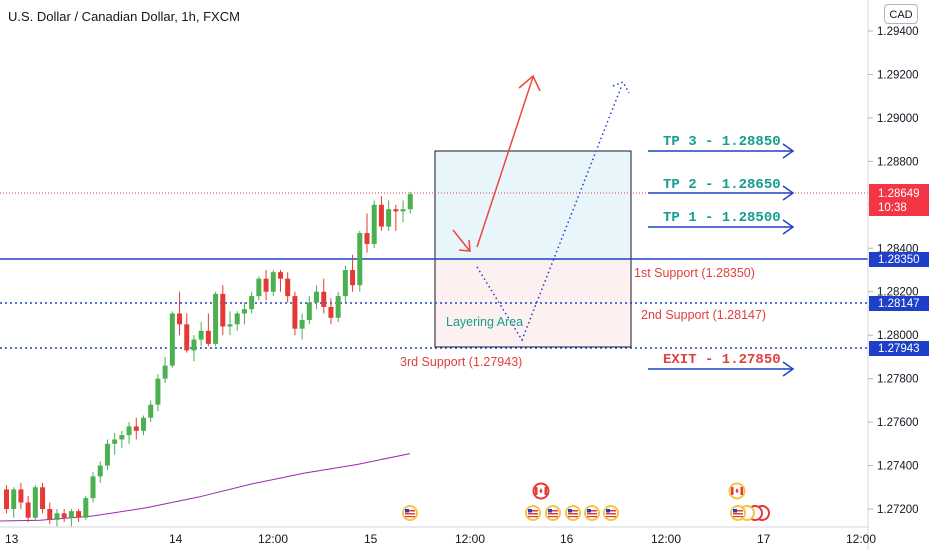 The image size is (932, 550). I want to click on level-tag-2: 1.28147, so click(899, 303).